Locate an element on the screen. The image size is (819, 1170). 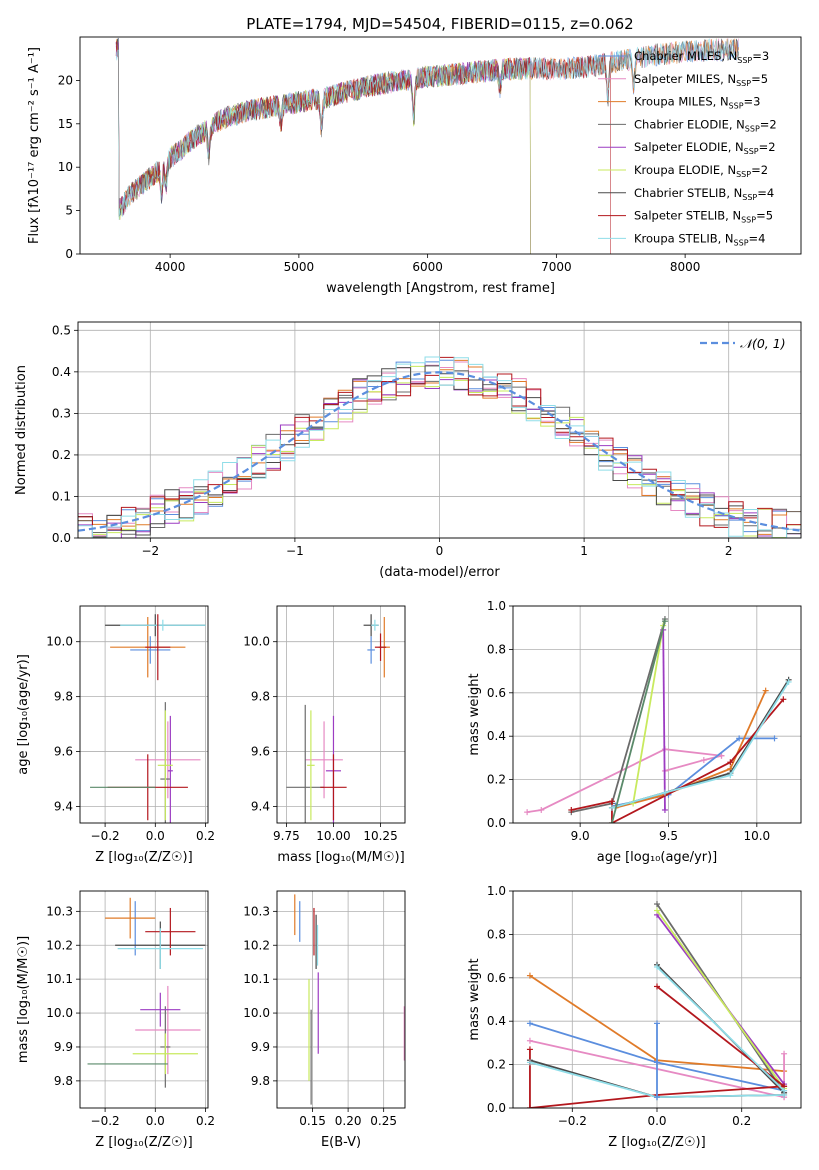
y-tick-label: 9.9 is located at coordinates (260, 1047).